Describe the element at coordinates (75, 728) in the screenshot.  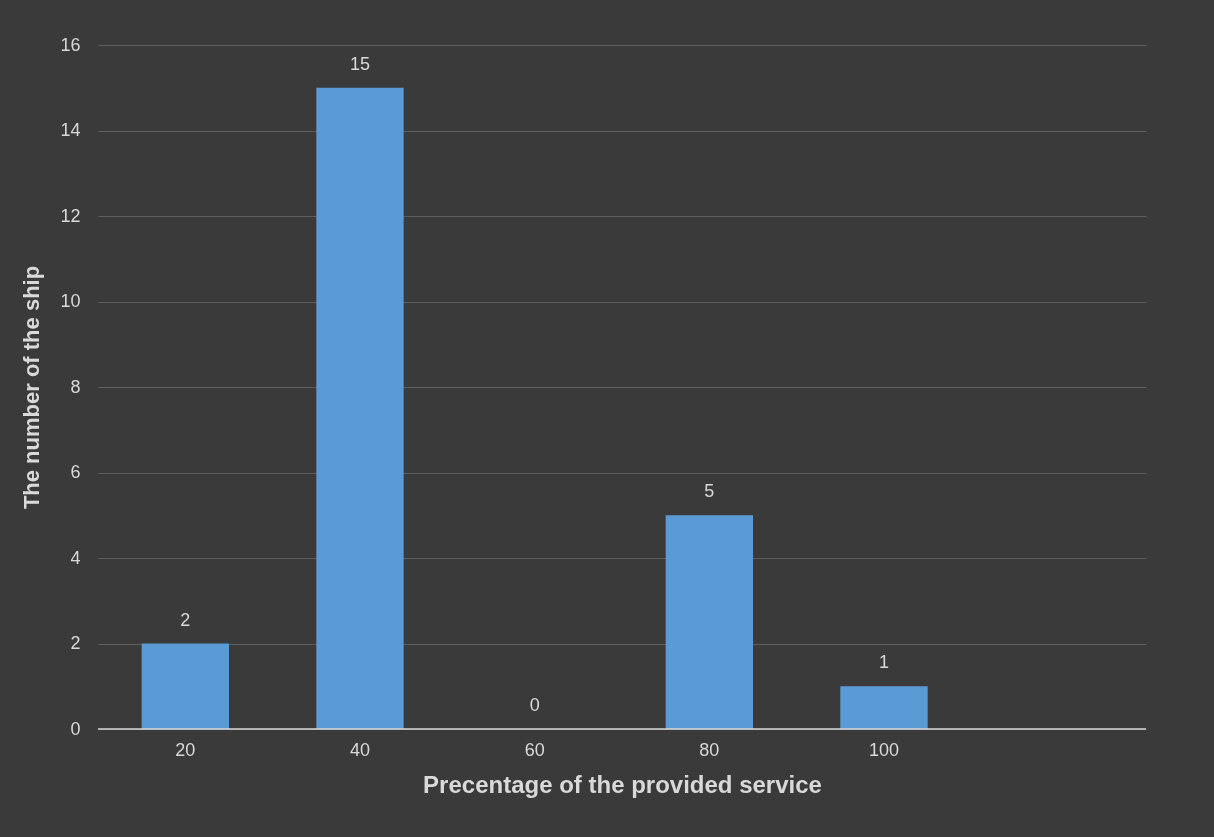
I see `y-tick-label: 0` at that location.